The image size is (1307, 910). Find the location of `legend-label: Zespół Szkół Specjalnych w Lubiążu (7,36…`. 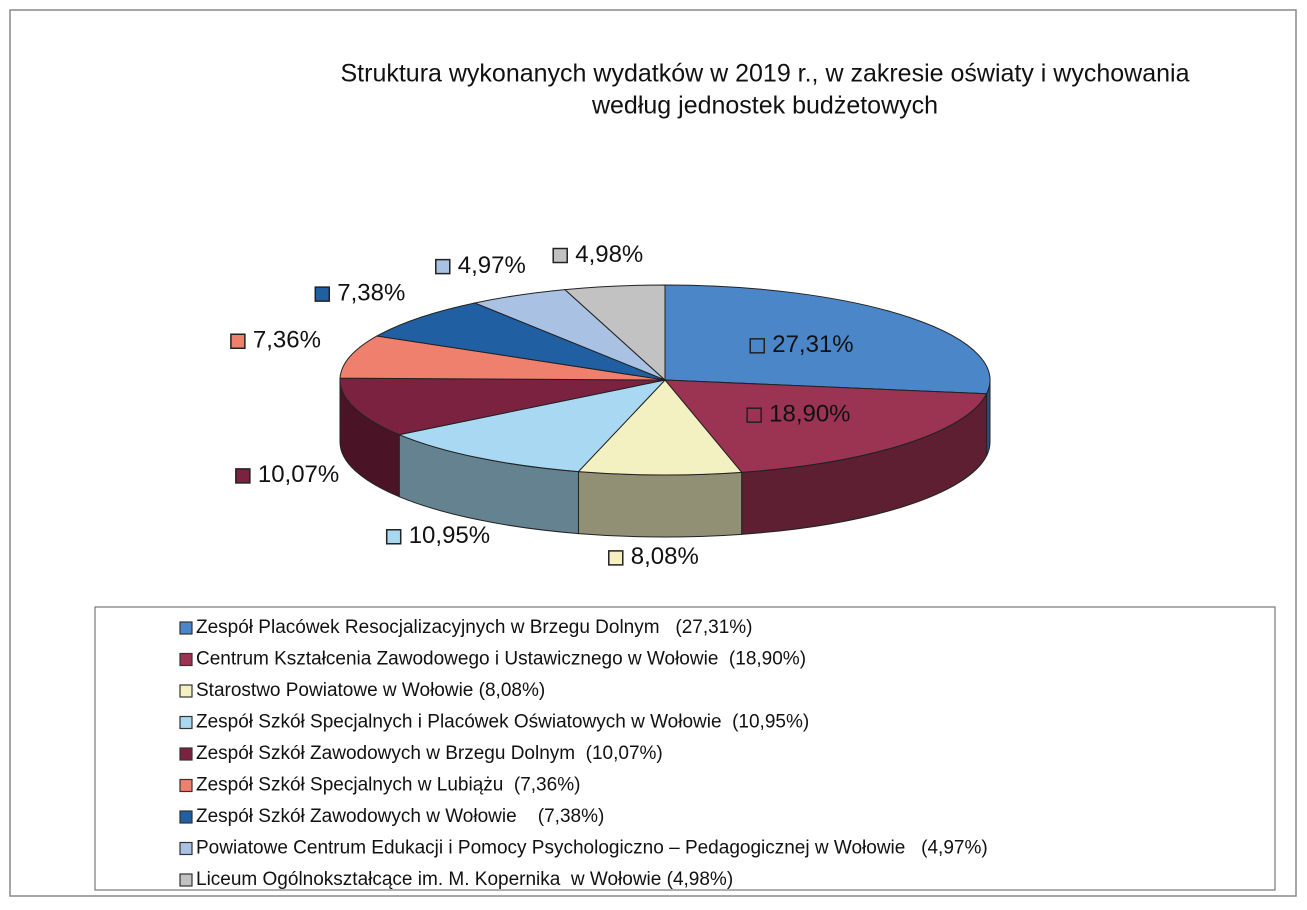

legend-label: Zespół Szkół Specjalnych w Lubiążu (7,36… is located at coordinates (388, 785).